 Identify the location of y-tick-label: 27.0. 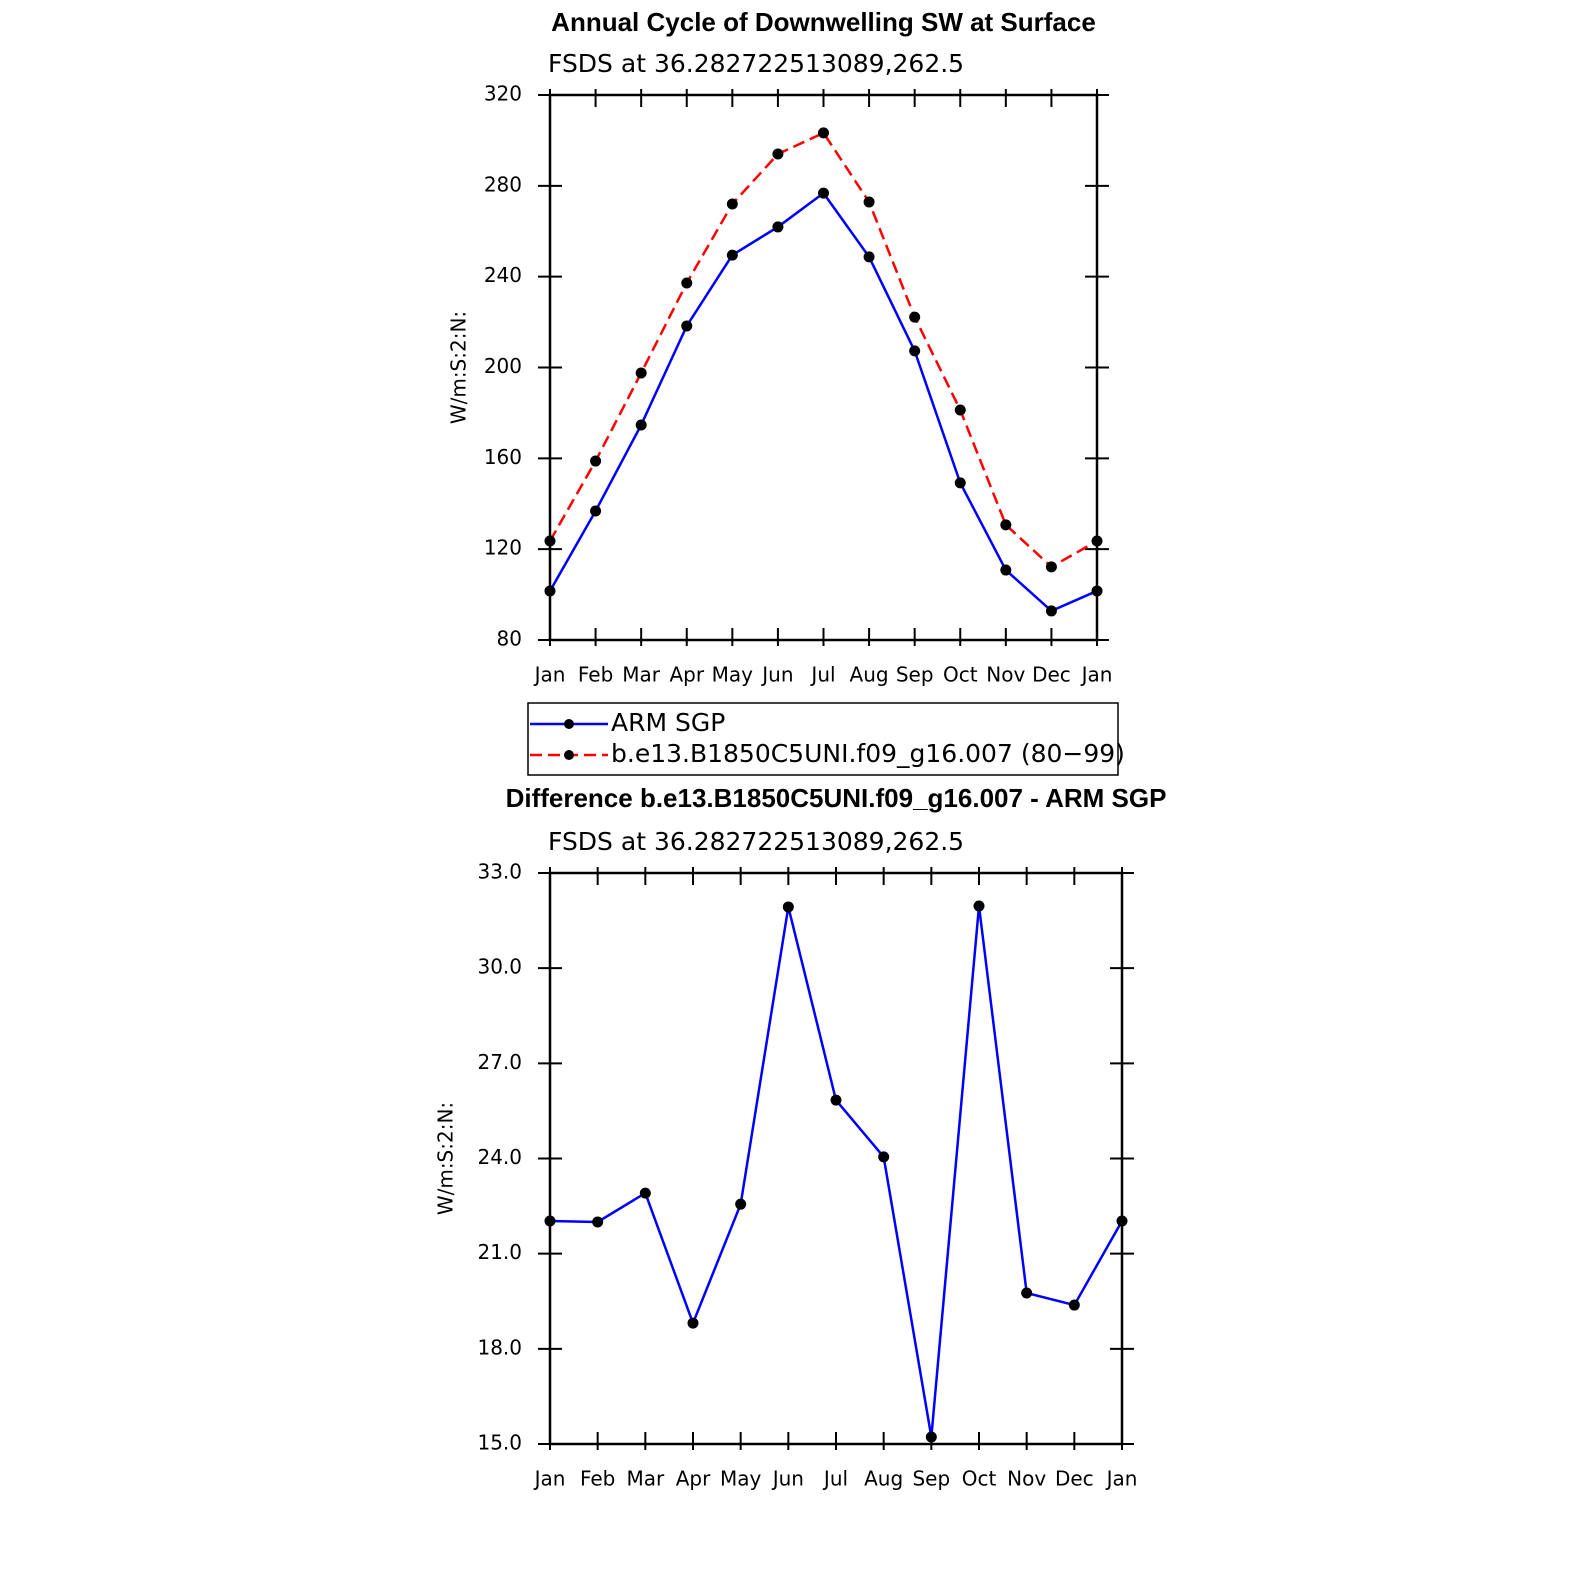
(499, 1062).